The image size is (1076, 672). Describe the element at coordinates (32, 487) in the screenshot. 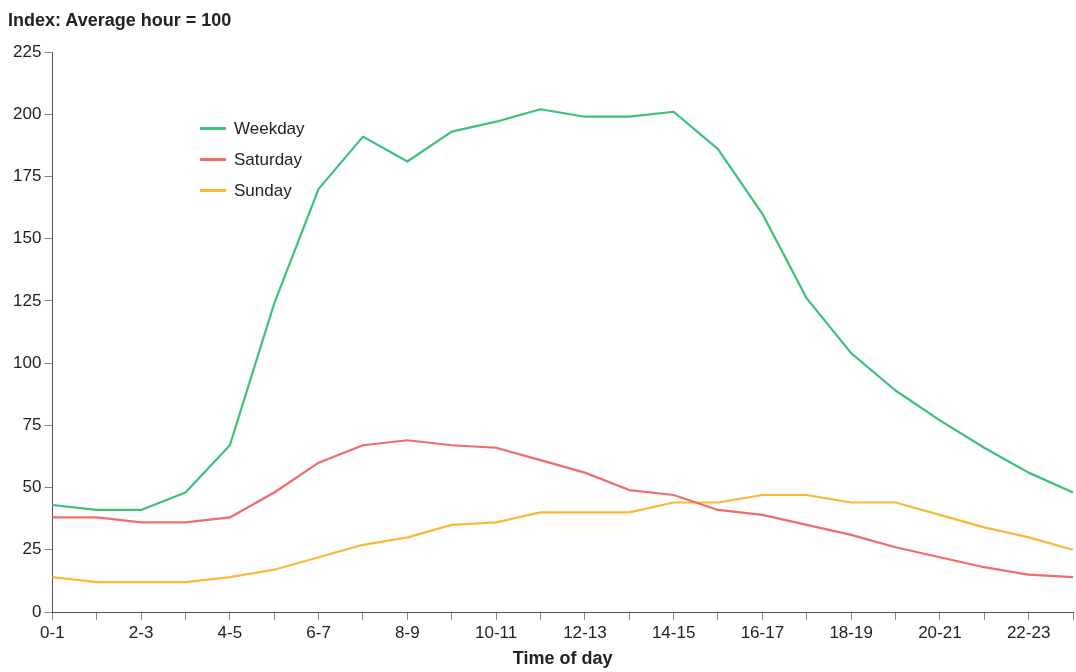

I see `y-tick-label: 50` at that location.